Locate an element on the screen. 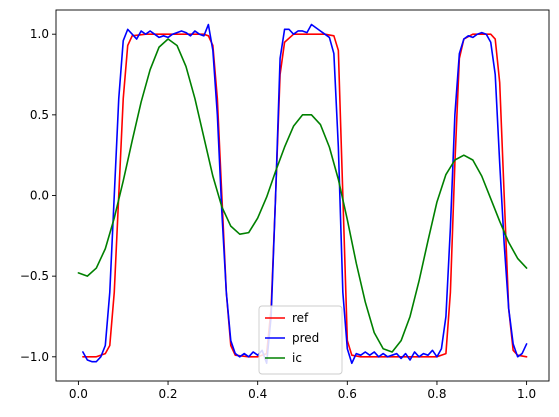 The image size is (559, 417). x-tick-label: 0.6 is located at coordinates (347, 394).